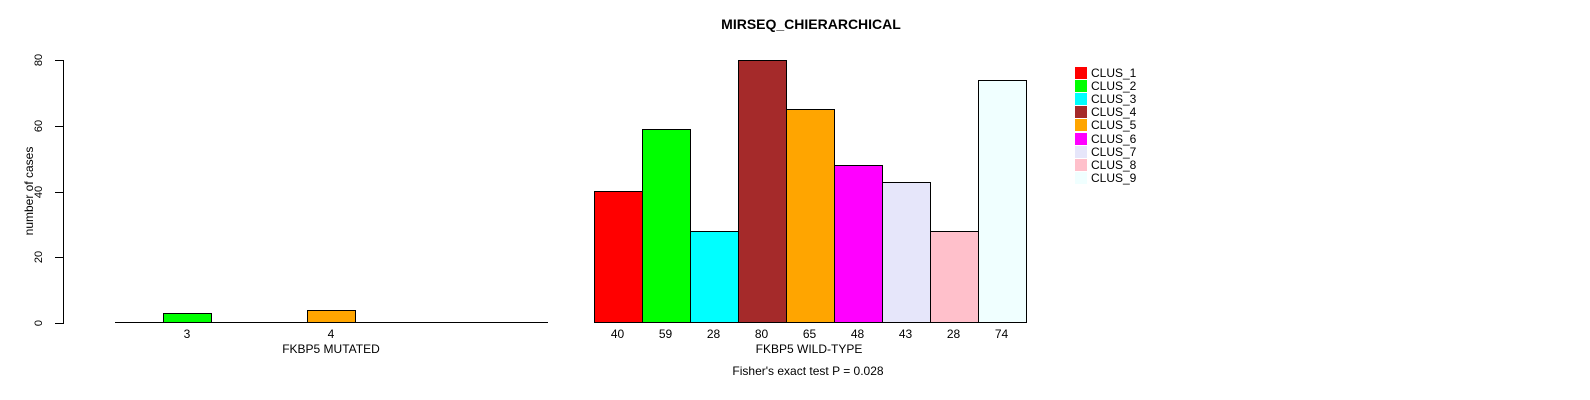 This screenshot has width=1590, height=400. What do you see at coordinates (857, 334) in the screenshot?
I see `bar-value-label: 48` at bounding box center [857, 334].